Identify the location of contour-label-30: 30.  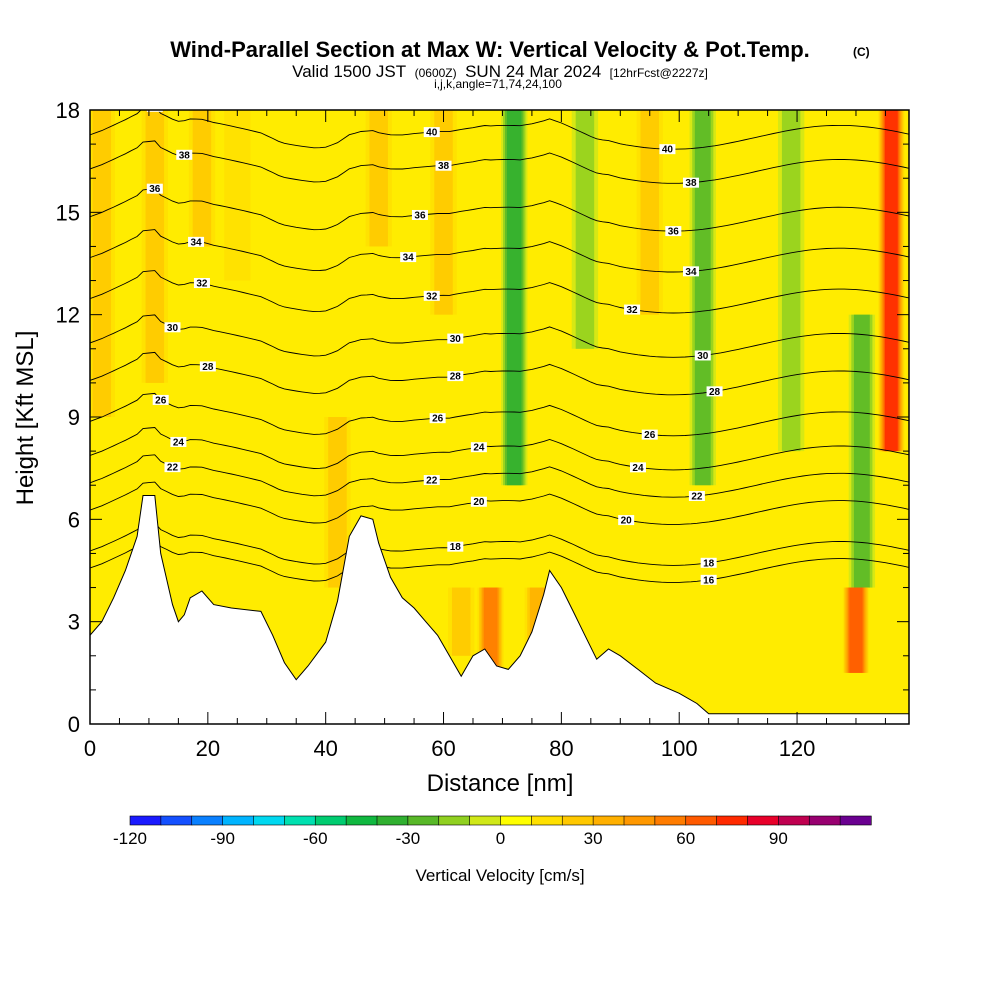
(172, 328).